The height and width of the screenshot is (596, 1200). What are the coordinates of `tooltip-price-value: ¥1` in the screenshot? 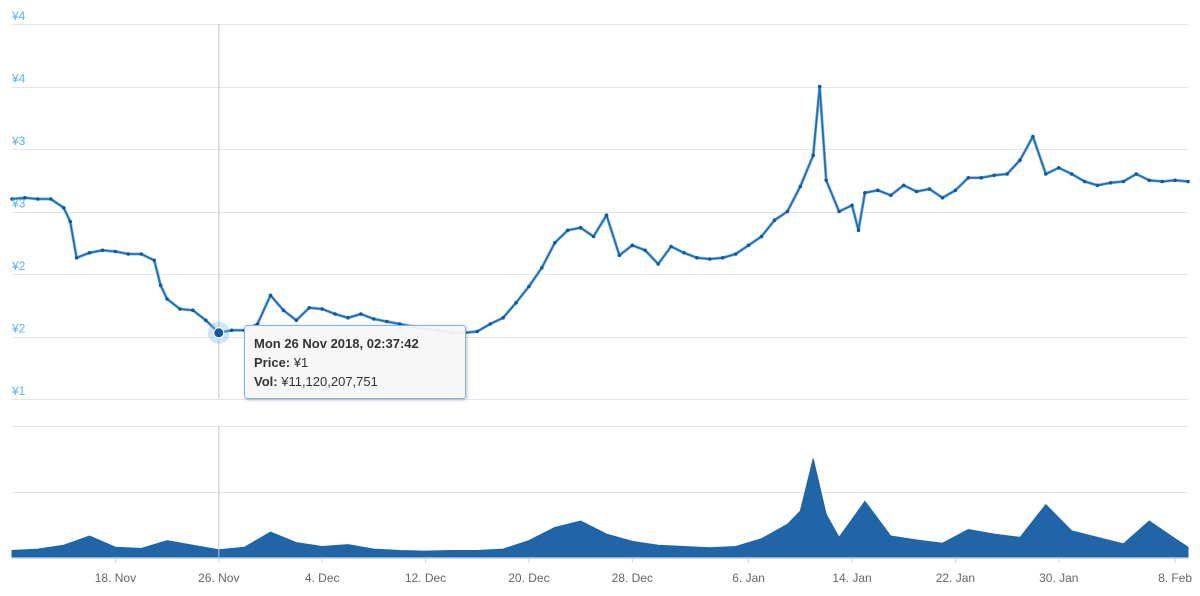 It's located at (301, 362).